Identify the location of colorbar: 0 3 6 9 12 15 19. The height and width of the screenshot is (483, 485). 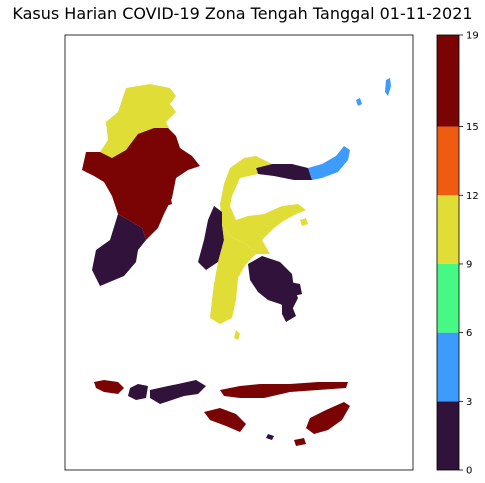
(457, 254).